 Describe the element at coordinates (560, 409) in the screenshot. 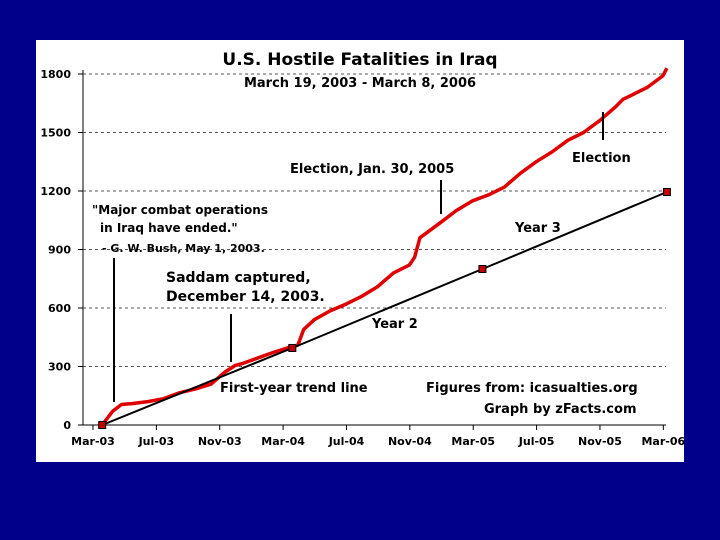

I see `credit-label: Graph by zFacts.com` at that location.